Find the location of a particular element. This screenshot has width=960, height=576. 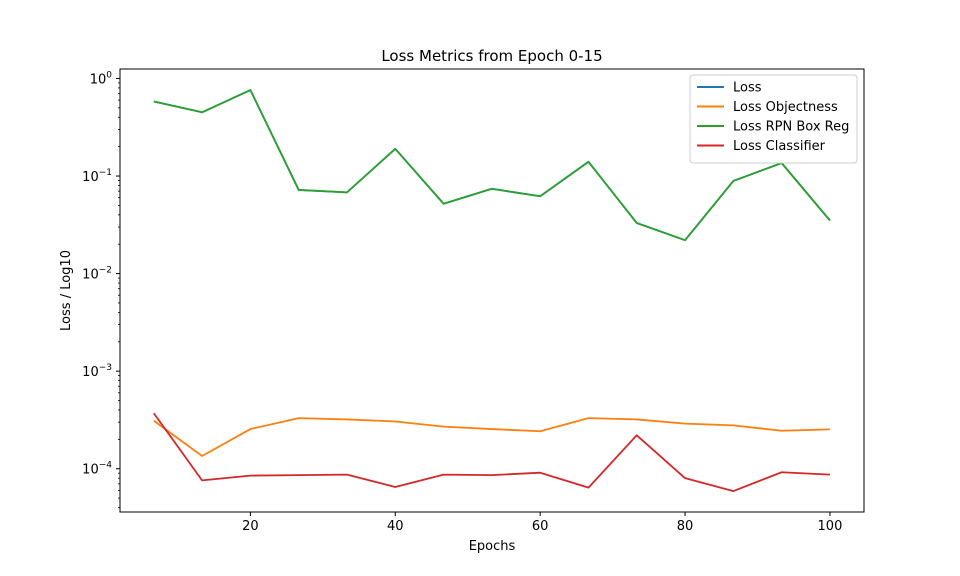

y-tick-label: 10⁻¹ is located at coordinates (97, 176).